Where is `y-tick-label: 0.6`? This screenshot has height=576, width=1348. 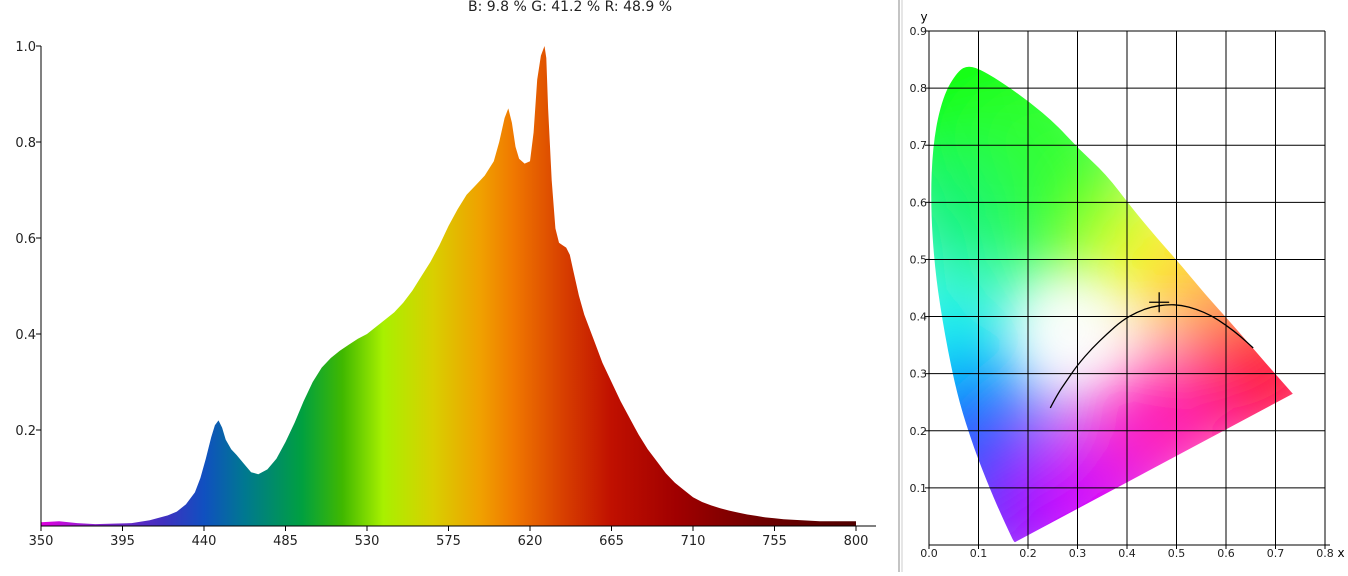 y-tick-label: 0.6 is located at coordinates (25, 239).